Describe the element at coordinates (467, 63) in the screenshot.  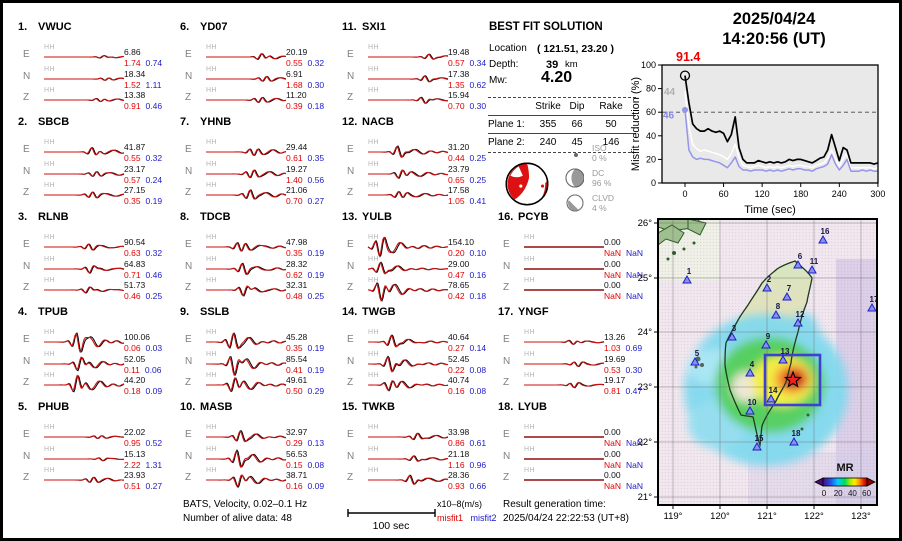
I see `misfit-values: 0.57 0.34` at that location.